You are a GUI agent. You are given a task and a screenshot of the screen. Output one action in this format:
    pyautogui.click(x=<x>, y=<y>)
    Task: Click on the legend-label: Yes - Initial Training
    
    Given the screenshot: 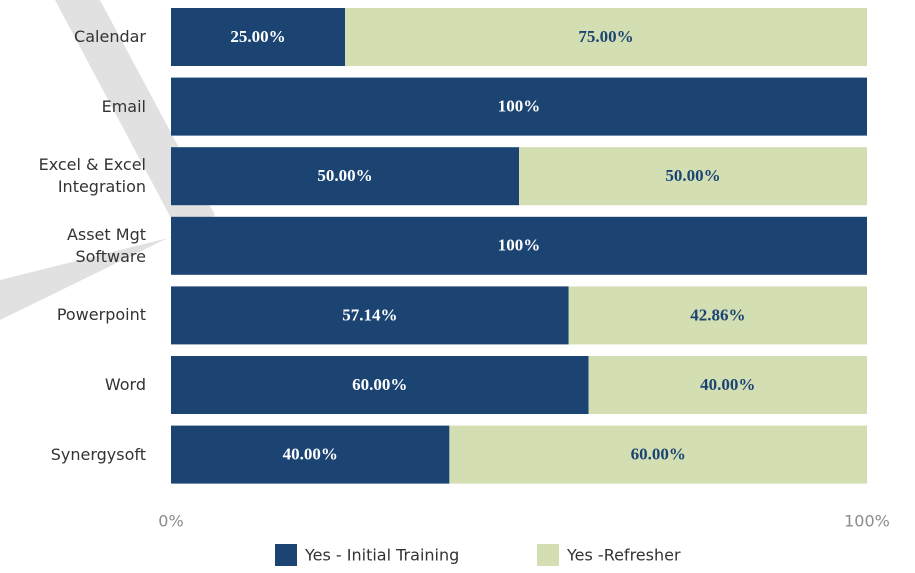 What is the action you would take?
    pyautogui.click(x=381, y=555)
    